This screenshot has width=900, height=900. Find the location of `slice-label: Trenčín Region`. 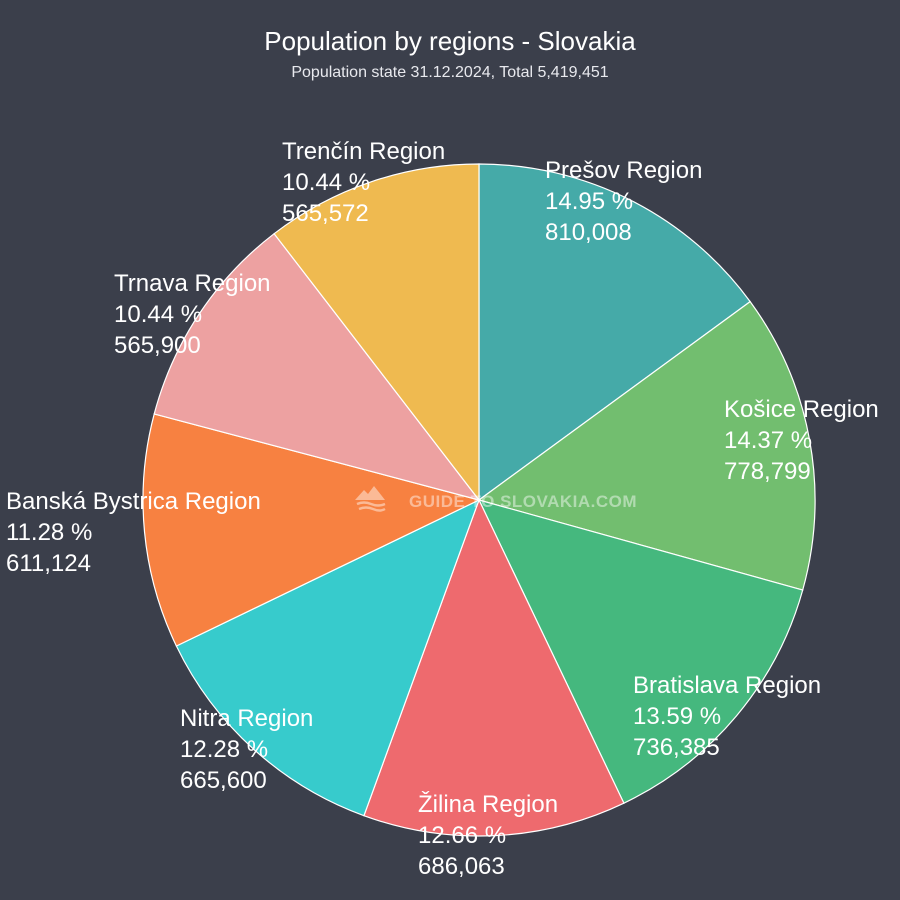

slice-label: Trenčín Region is located at coordinates (363, 151).